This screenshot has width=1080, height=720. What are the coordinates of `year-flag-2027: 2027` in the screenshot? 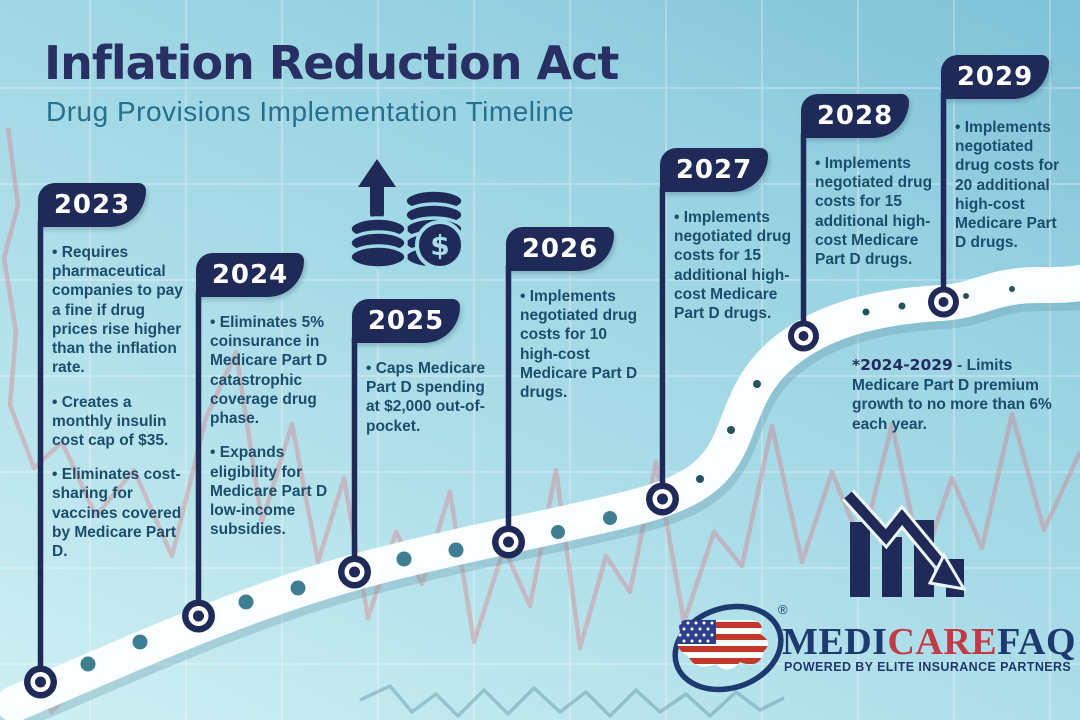 It's located at (714, 170).